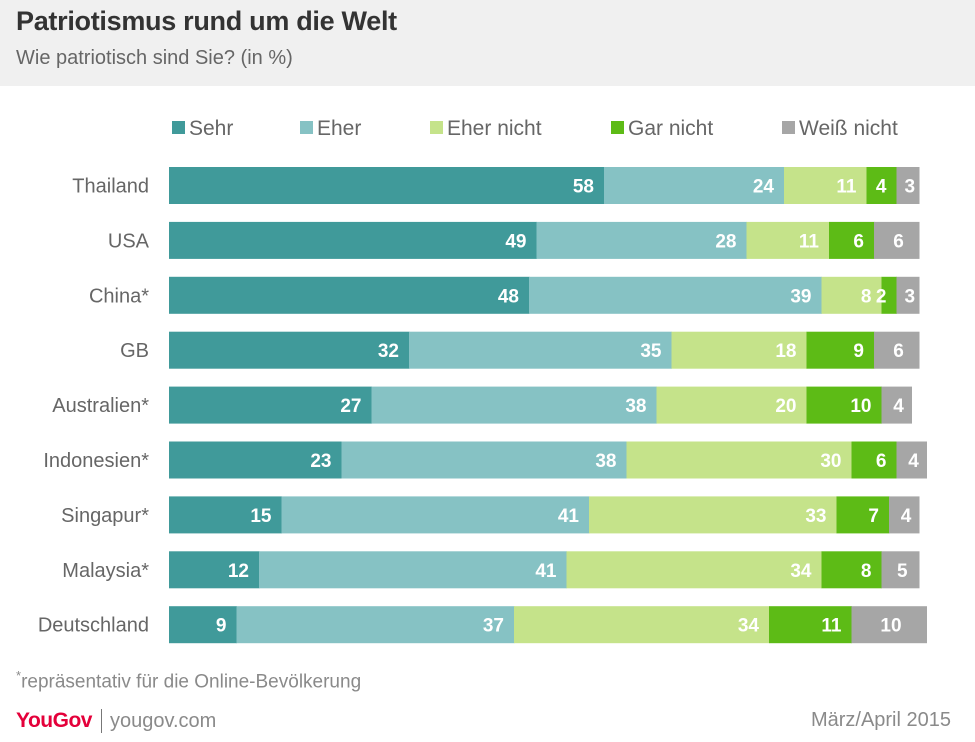  I want to click on category-label: Singapur*, so click(105, 516).